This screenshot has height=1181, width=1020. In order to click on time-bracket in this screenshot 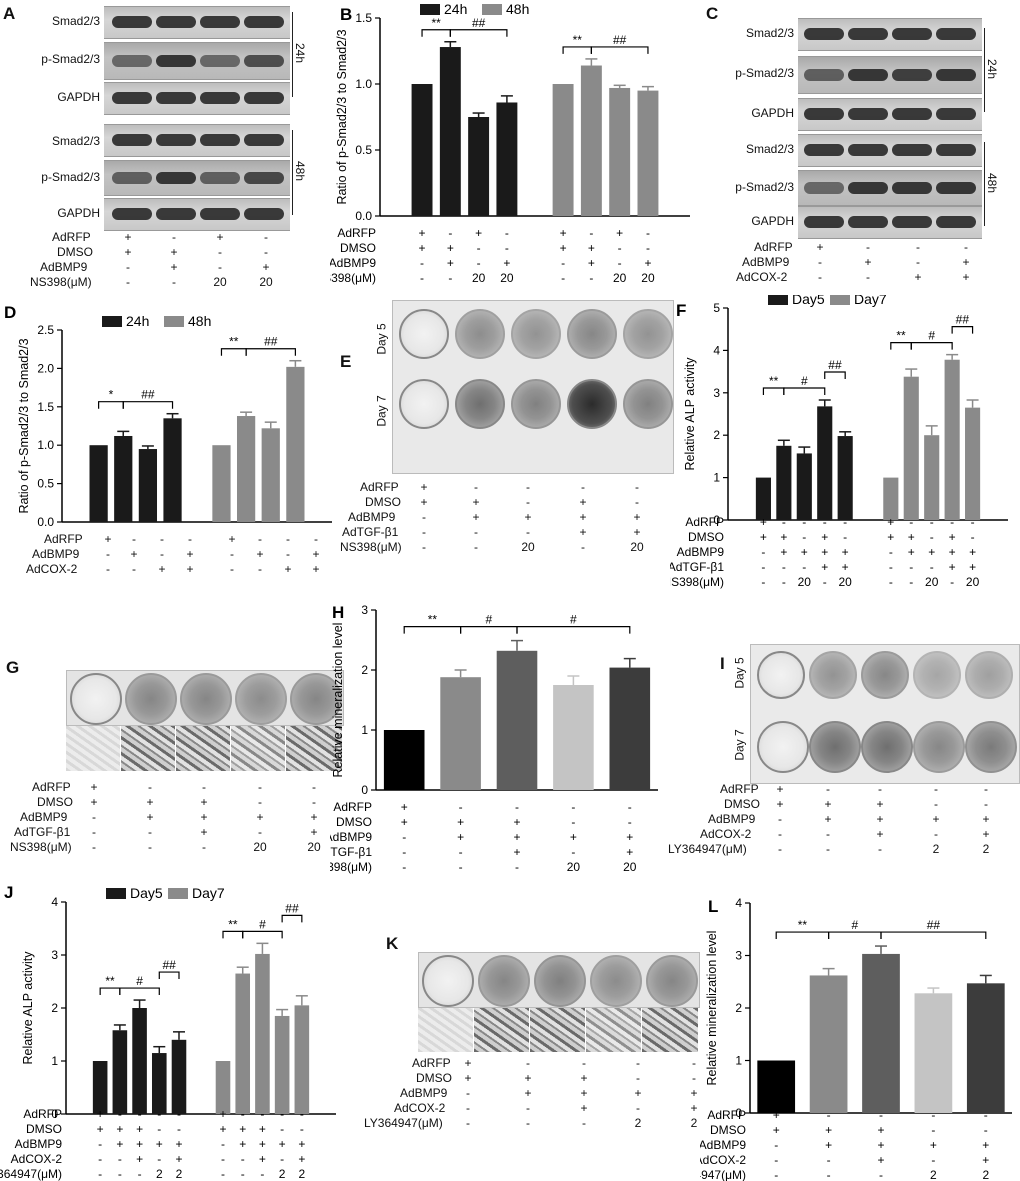, I will do `click(292, 54)`.